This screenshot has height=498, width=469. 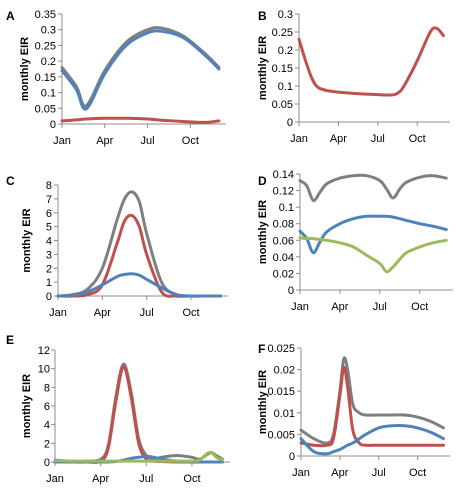 I want to click on y-tick-label: 0.015, so click(x=281, y=392).